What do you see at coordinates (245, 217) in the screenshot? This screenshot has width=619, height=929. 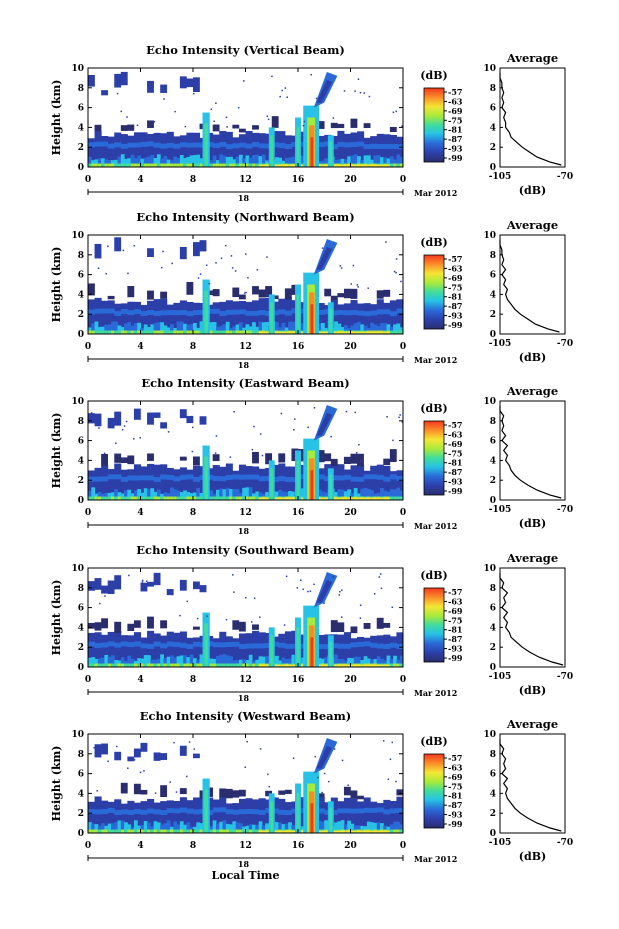 I see `panel-title: Echo Intensity (Northward Beam)` at bounding box center [245, 217].